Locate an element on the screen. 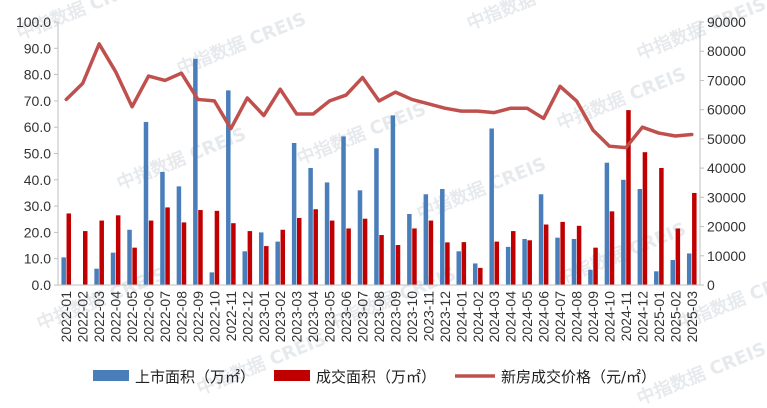 Image resolution: width=767 pixels, height=408 pixels. x-tick-label: 2022-08 is located at coordinates (181, 317).